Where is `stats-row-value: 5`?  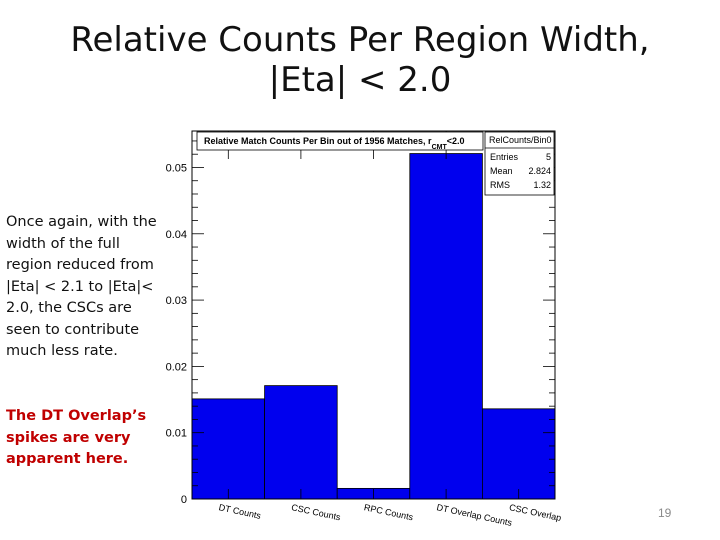
stats-row-value: 5 is located at coordinates (548, 157).